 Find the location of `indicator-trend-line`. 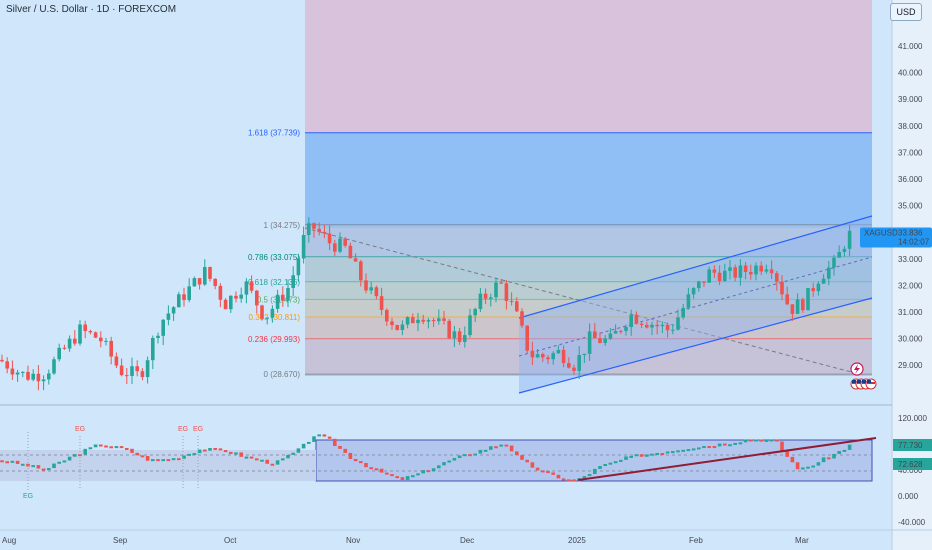

indicator-trend-line is located at coordinates (727, 459).